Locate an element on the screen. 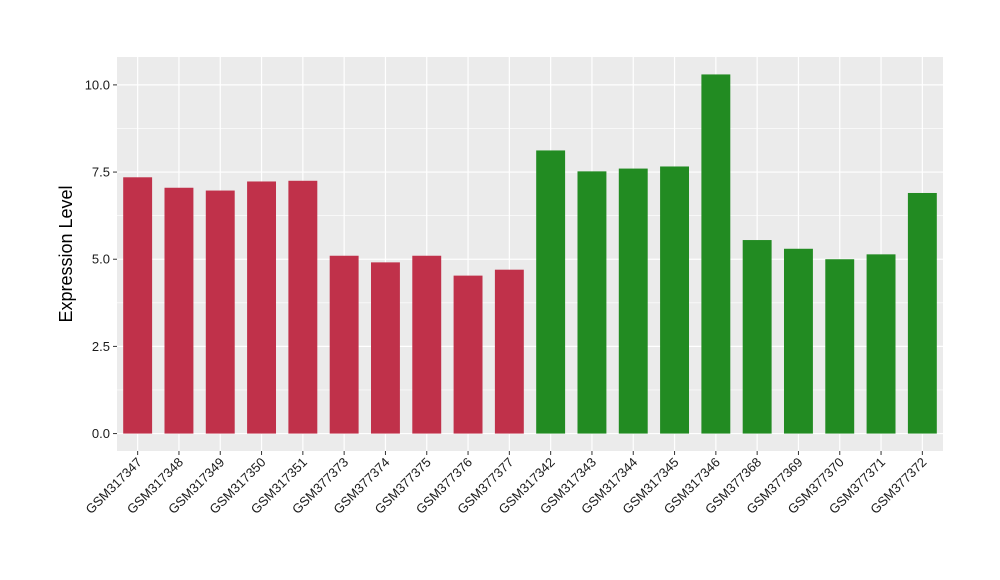  bar-GSM317346 is located at coordinates (716, 254).